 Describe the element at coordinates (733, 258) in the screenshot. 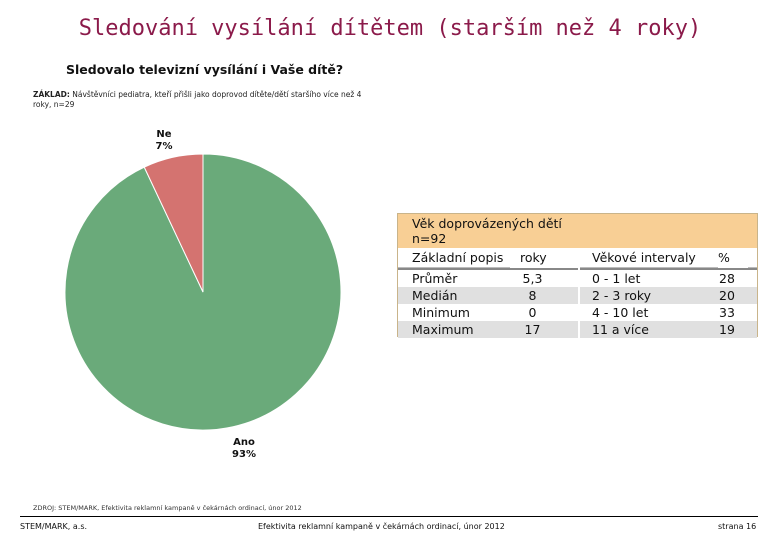

I see `col-header-pct: %` at that location.